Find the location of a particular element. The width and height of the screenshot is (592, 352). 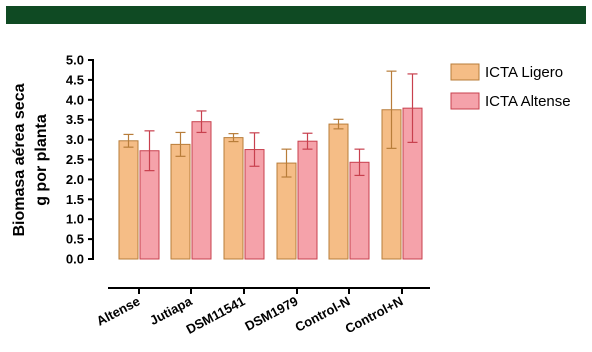

y-tick-label: 4.5 is located at coordinates (75, 79).